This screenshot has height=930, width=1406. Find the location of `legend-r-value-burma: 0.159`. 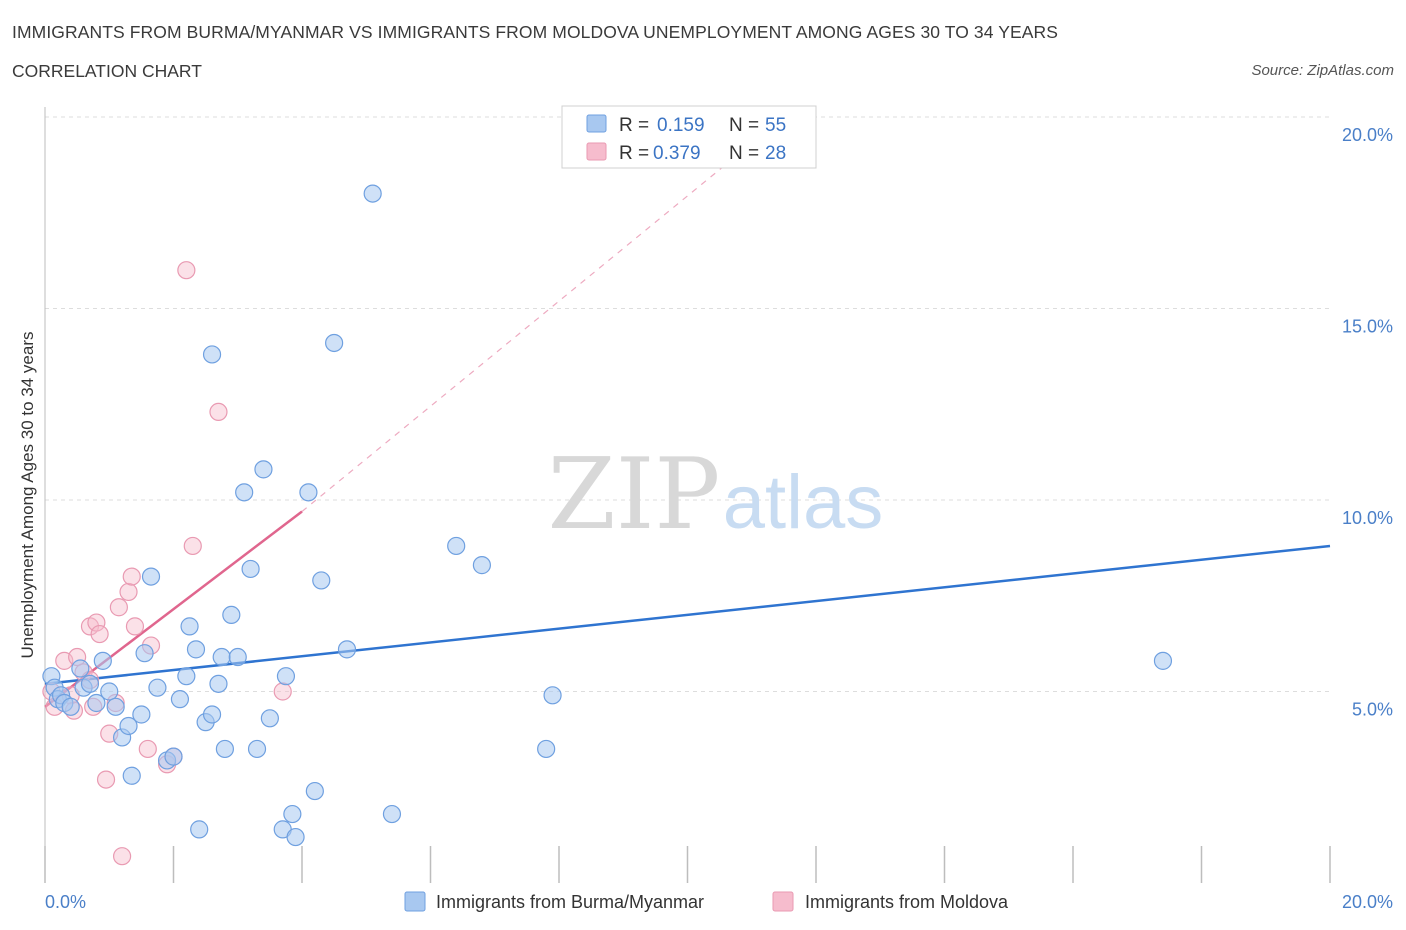

legend-r-value-burma: 0.159 is located at coordinates (681, 125).